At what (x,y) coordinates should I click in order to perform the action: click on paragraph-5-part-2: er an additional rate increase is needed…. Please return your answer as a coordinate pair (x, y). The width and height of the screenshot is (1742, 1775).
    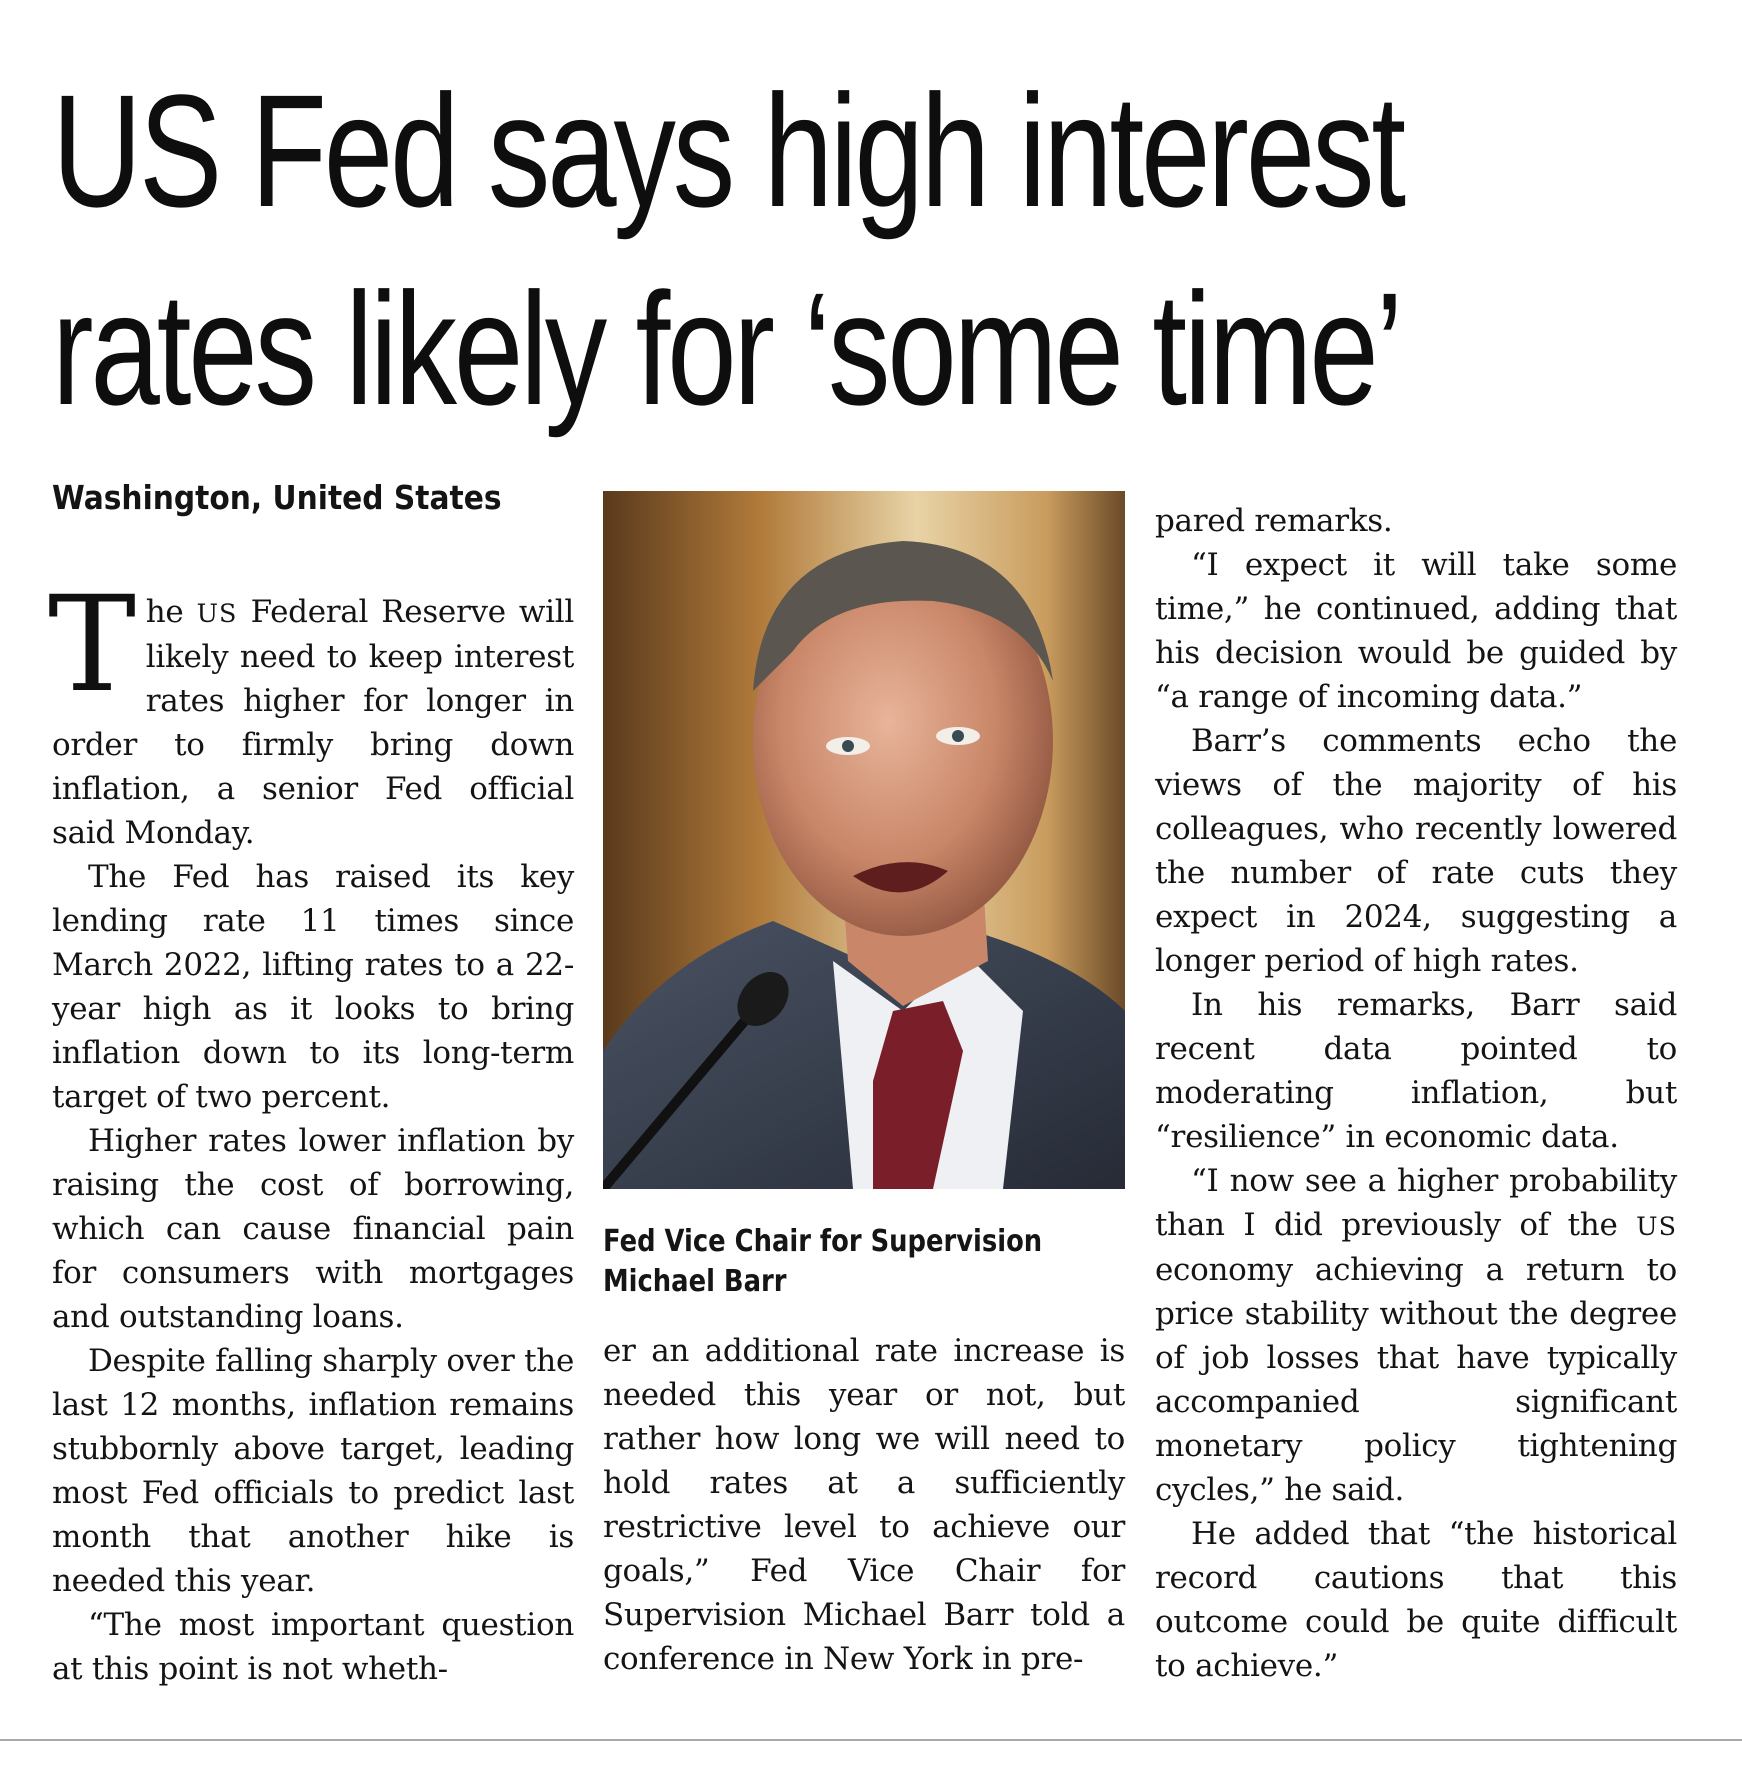
    Looking at the image, I should click on (864, 1505).